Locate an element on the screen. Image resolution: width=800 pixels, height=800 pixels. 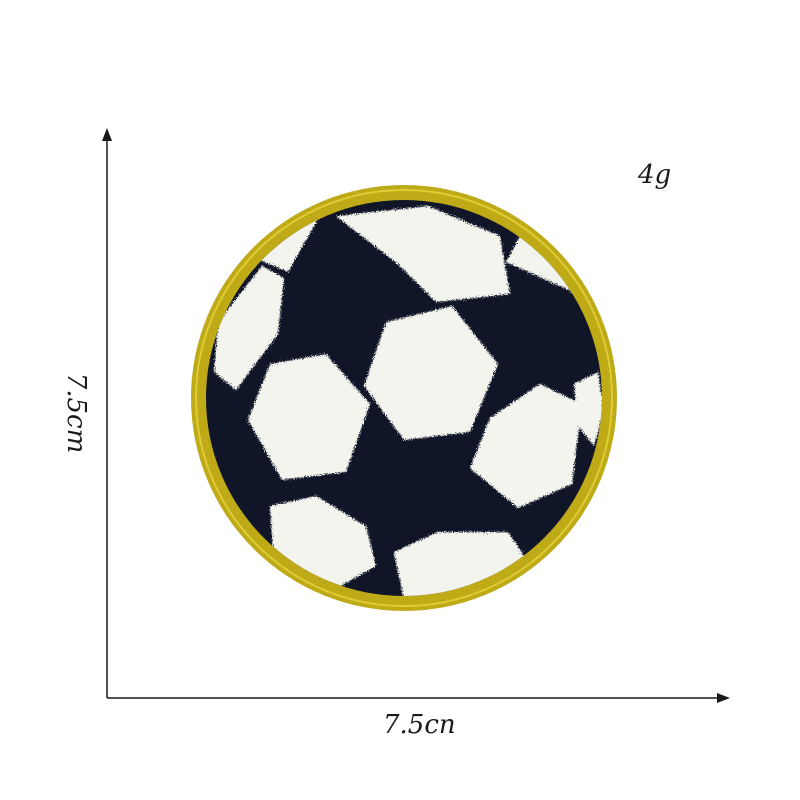
white-panel-top-right is located at coordinates (544, 266).